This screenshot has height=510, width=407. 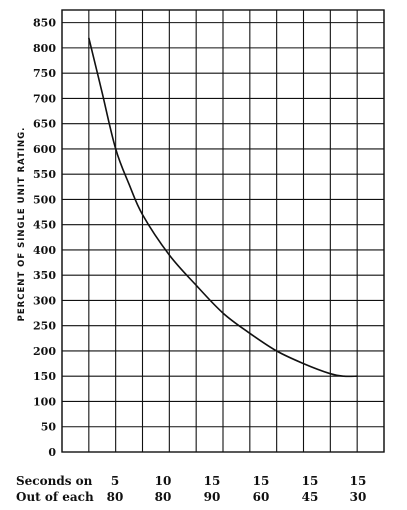 I want to click on y-tick-label: 50, so click(x=49, y=427).